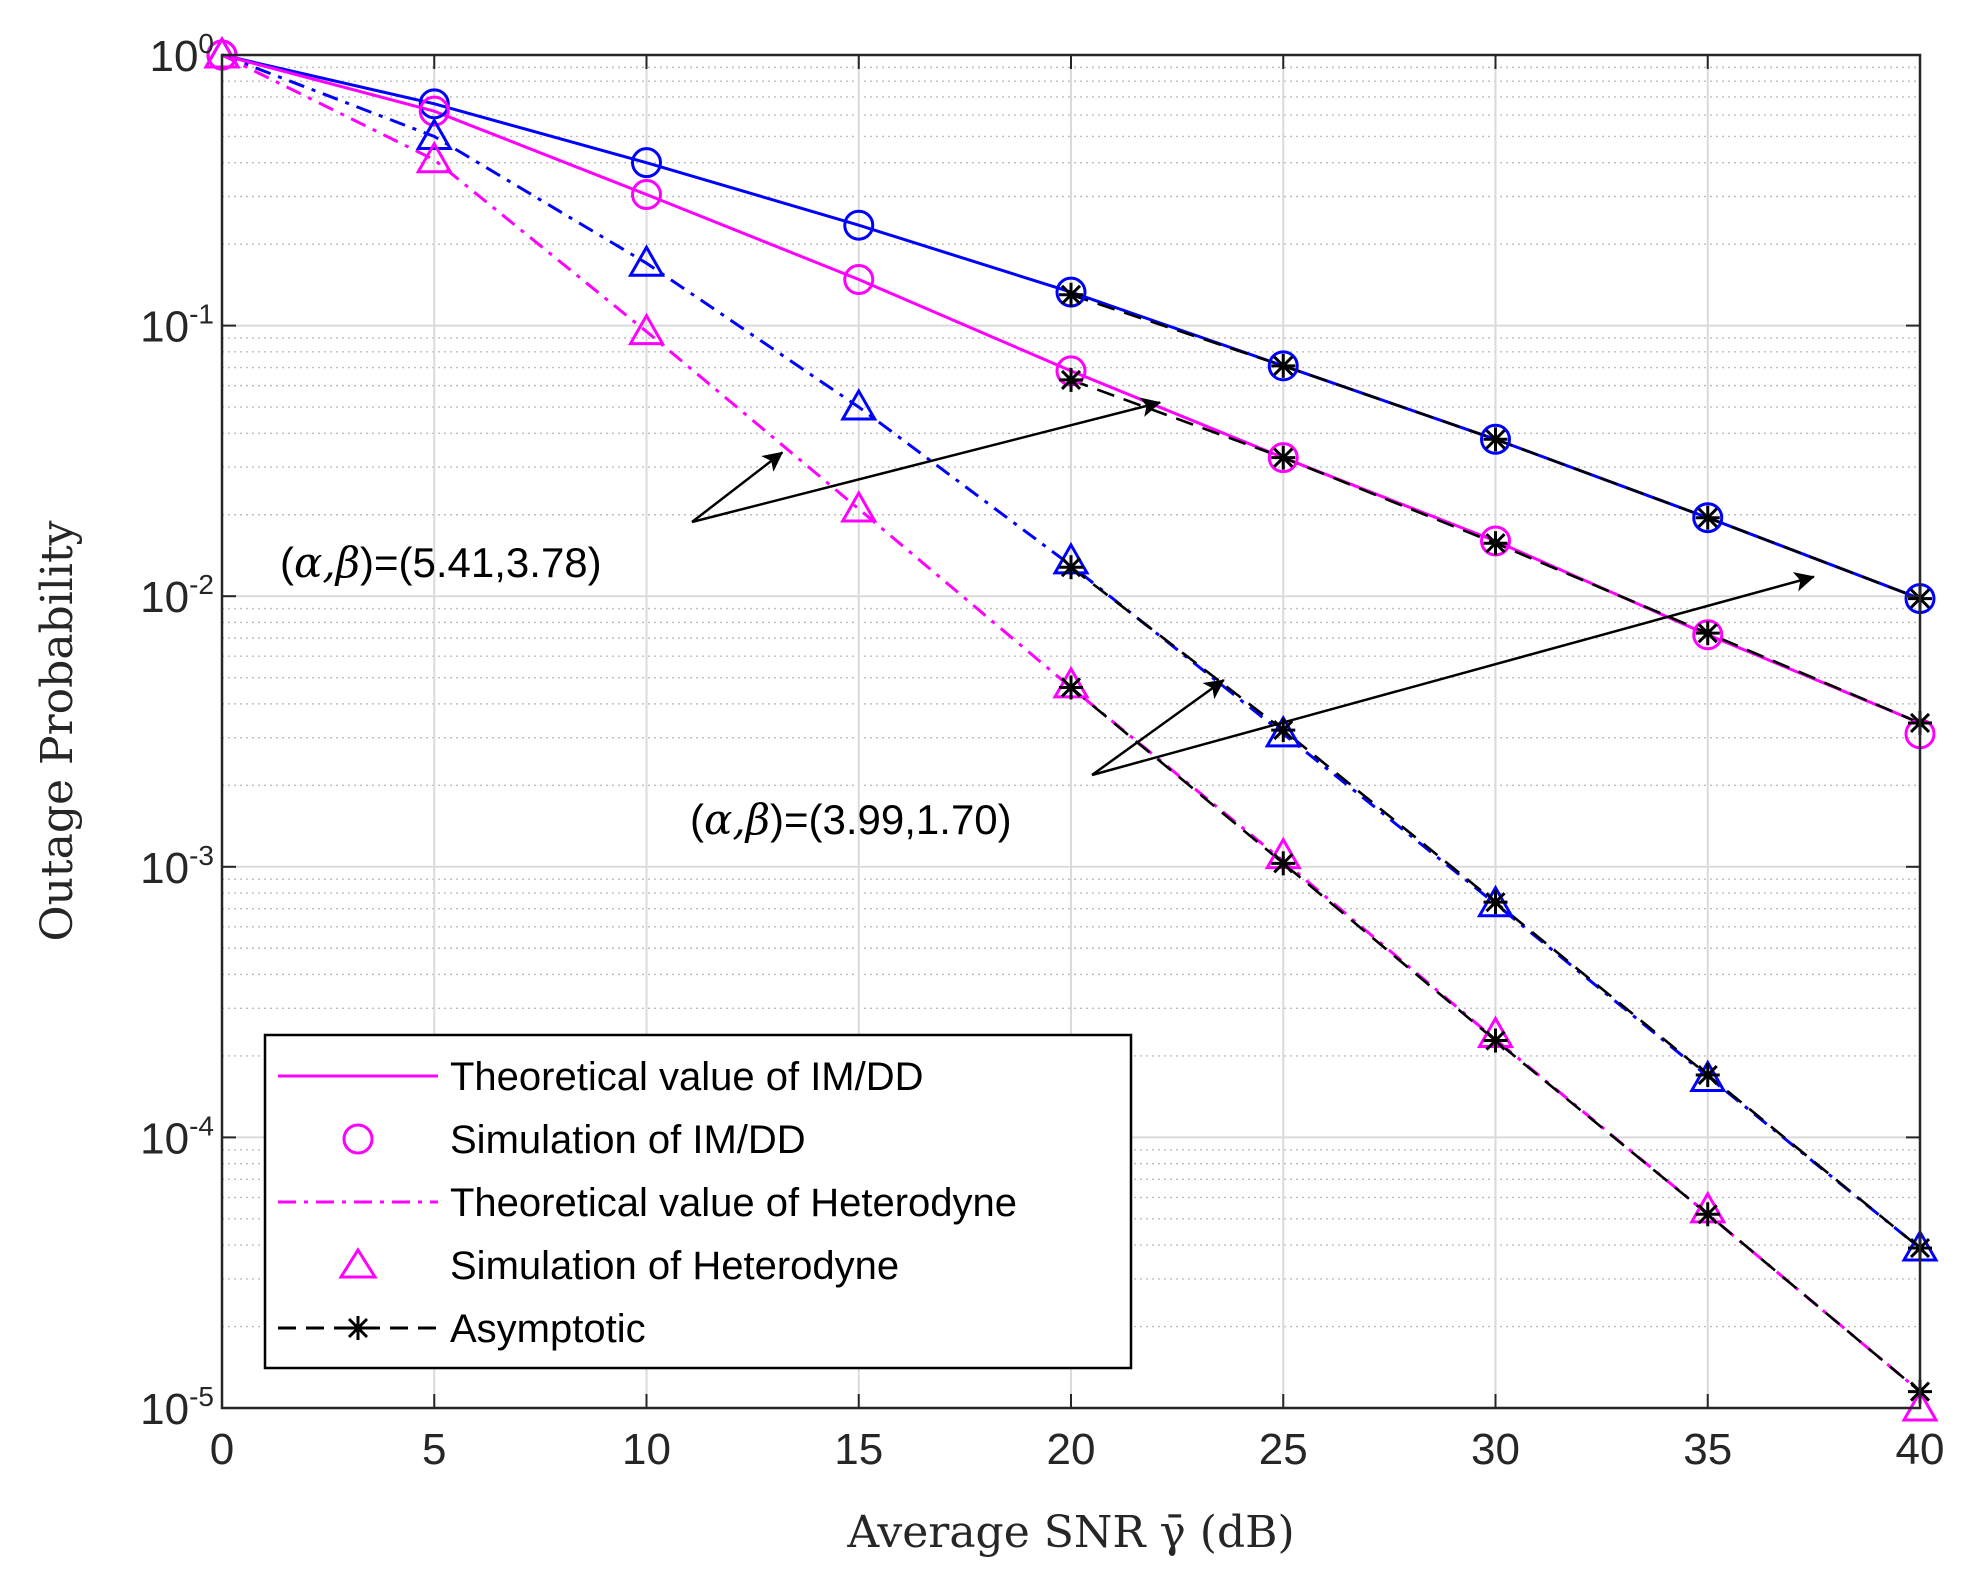 This screenshot has height=1571, width=1965. Describe the element at coordinates (177, 1136) in the screenshot. I see `y-tick-label: 10⁻⁴` at that location.